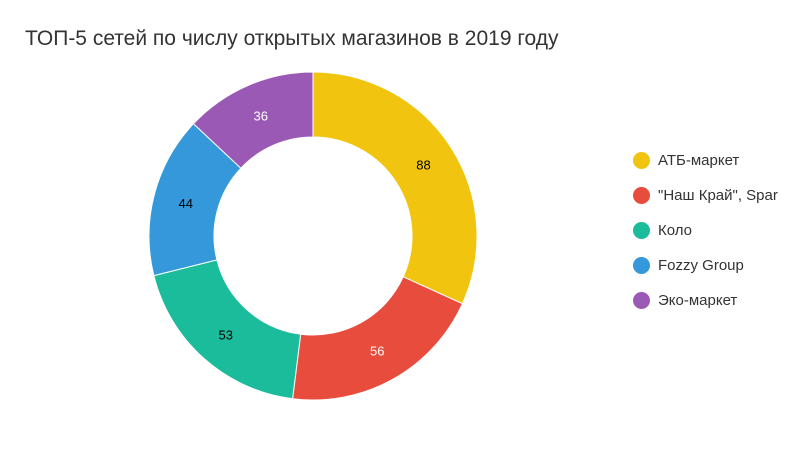 The height and width of the screenshot is (450, 800). I want to click on legend-swatch-atb, so click(641, 160).